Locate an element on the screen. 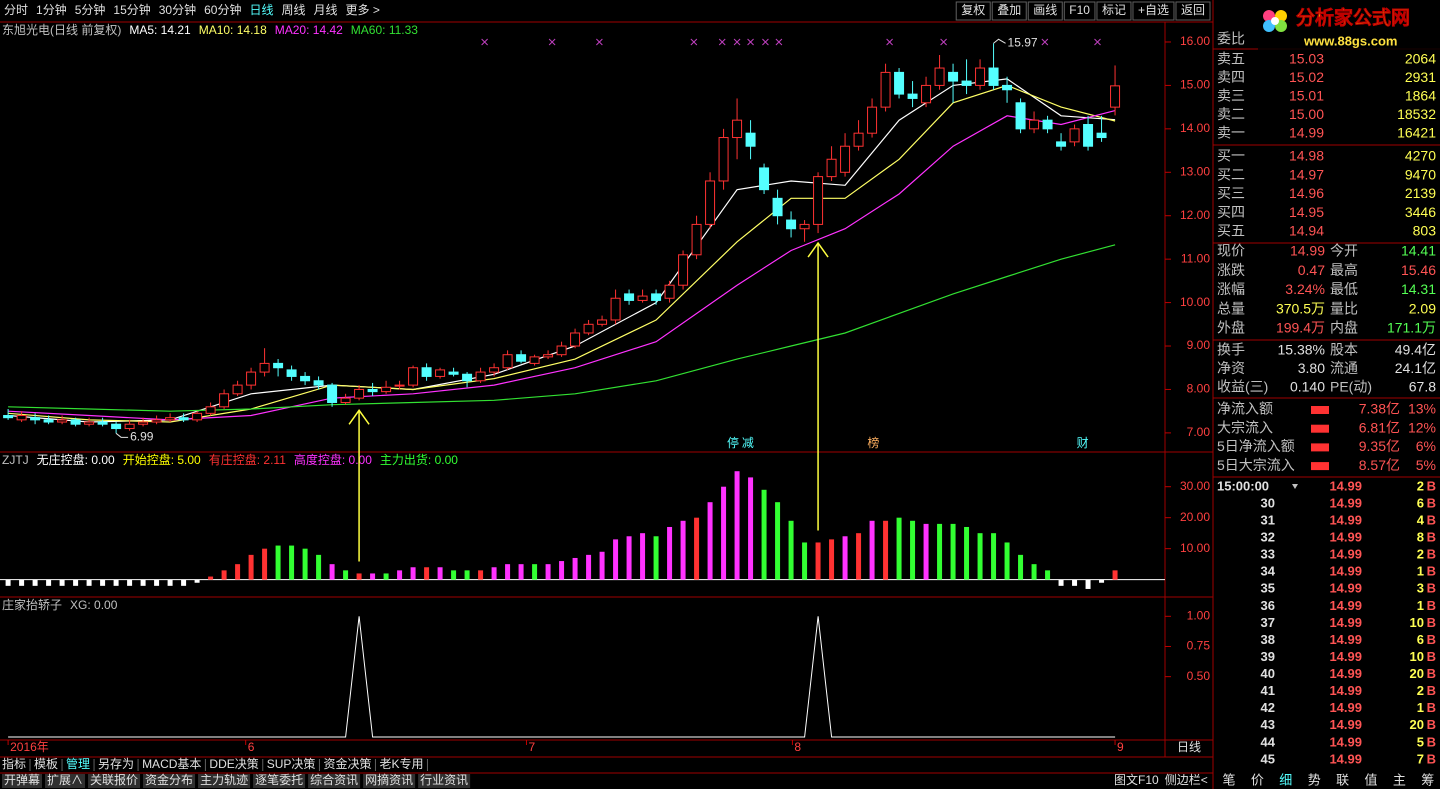 Image resolution: width=1440 pixels, height=789 pixels. toolbar-button: 返回 is located at coordinates (1193, 10).